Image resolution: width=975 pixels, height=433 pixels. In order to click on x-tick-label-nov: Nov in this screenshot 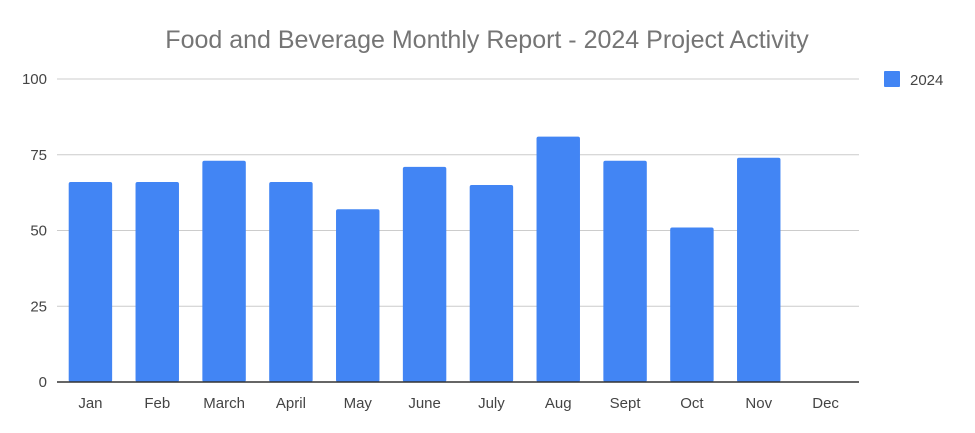, I will do `click(758, 403)`.